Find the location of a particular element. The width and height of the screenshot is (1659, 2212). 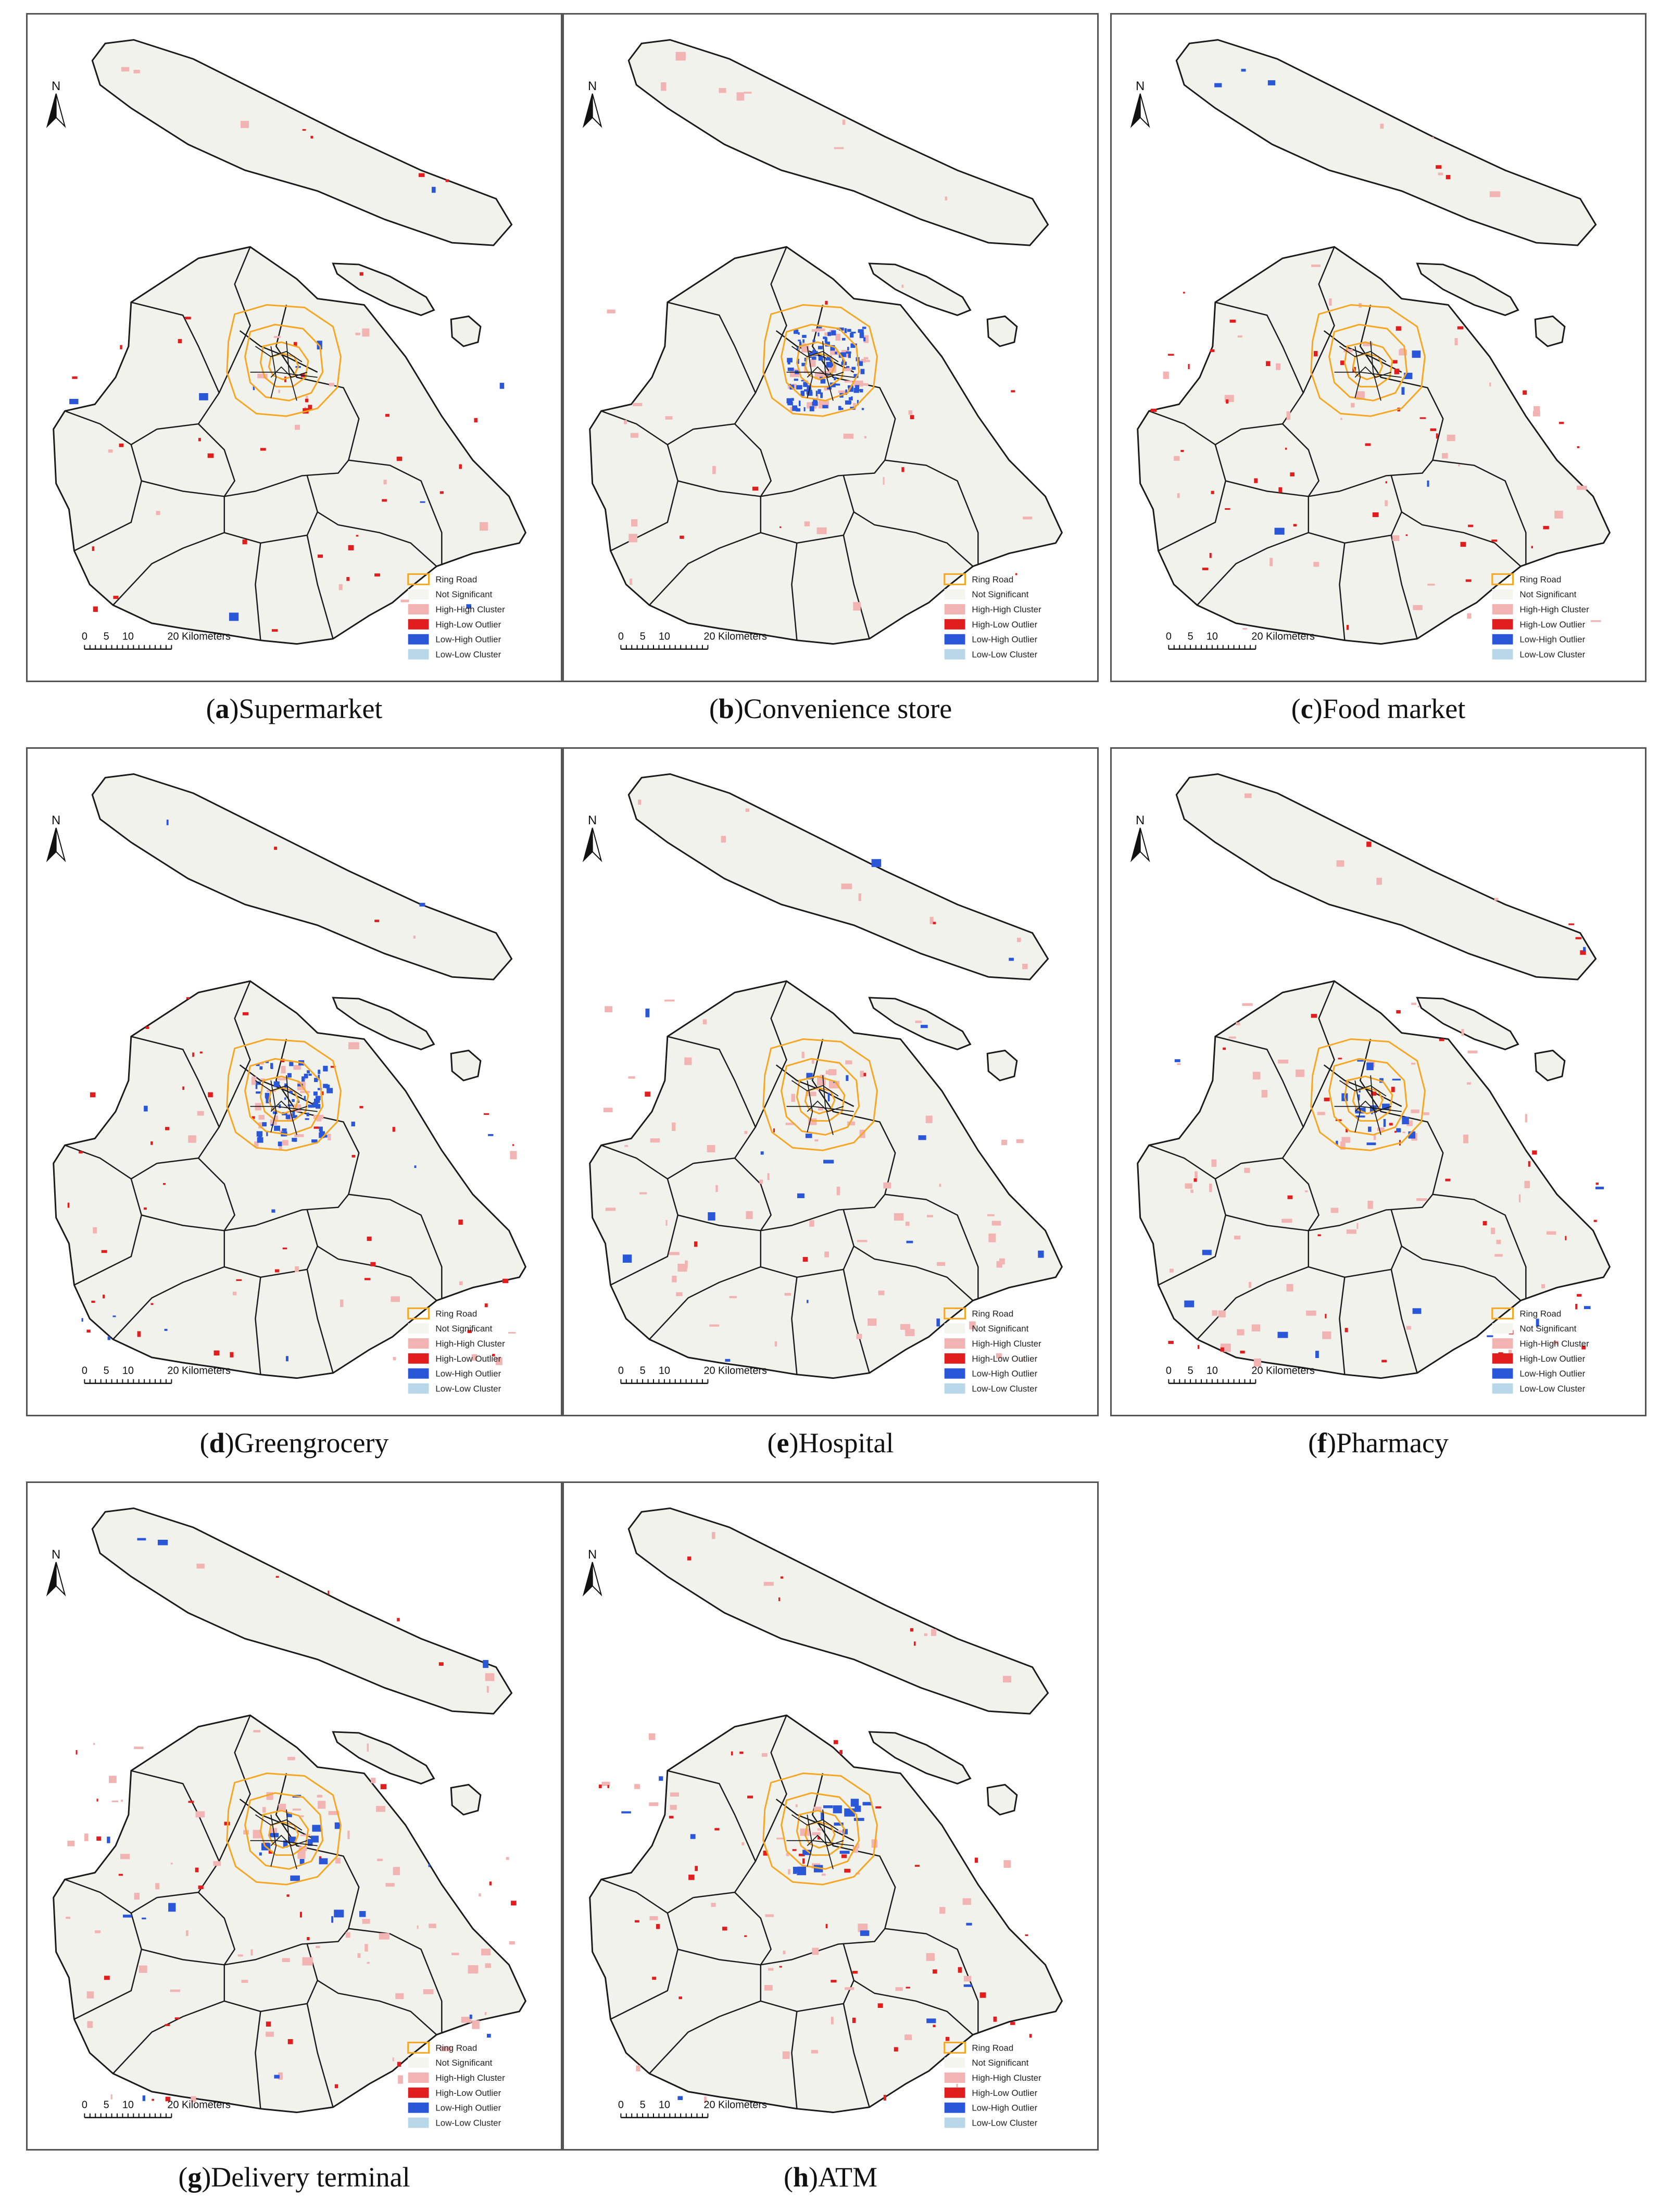

scale-label: 0 is located at coordinates (1169, 637).